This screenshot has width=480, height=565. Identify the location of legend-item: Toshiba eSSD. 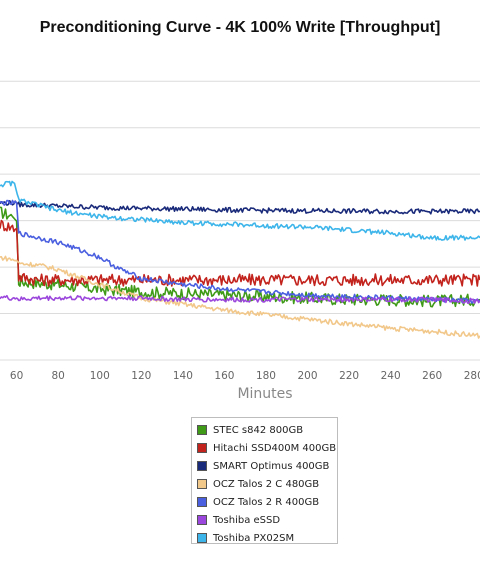
(267, 520).